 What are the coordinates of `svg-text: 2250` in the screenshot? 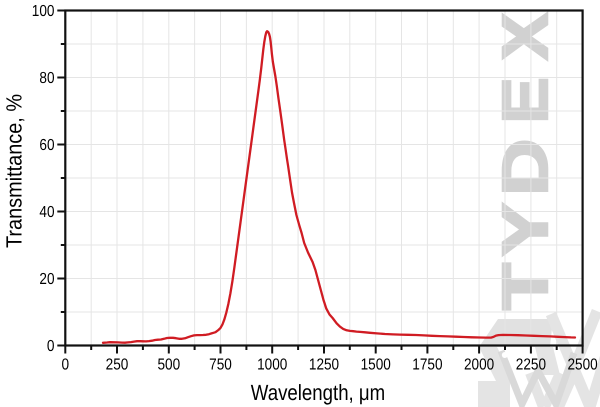 It's located at (531, 365).